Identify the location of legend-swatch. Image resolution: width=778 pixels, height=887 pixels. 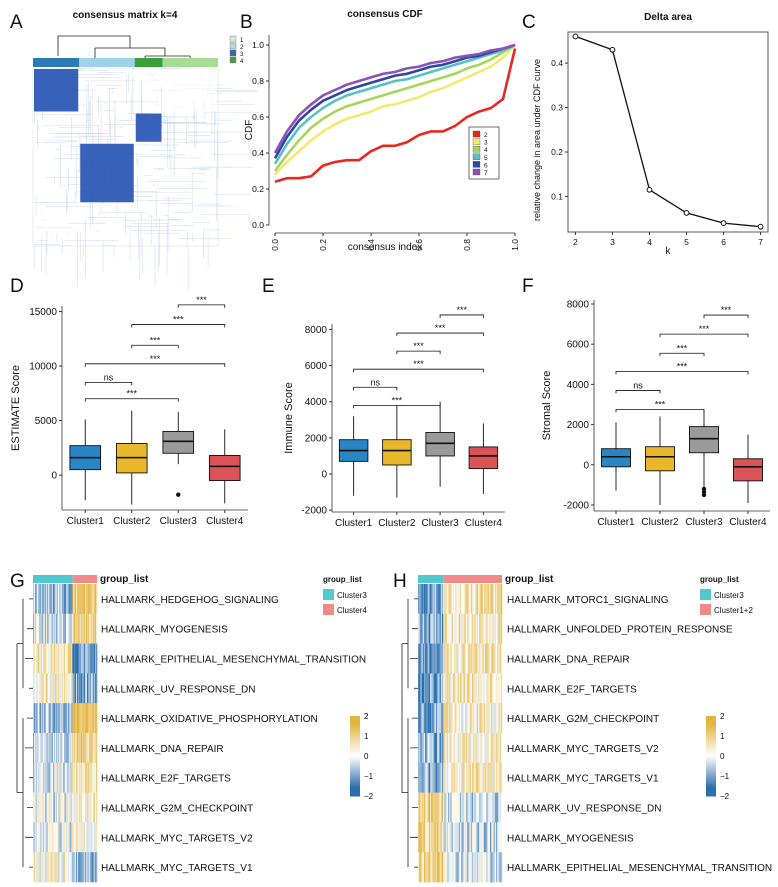
(233, 46).